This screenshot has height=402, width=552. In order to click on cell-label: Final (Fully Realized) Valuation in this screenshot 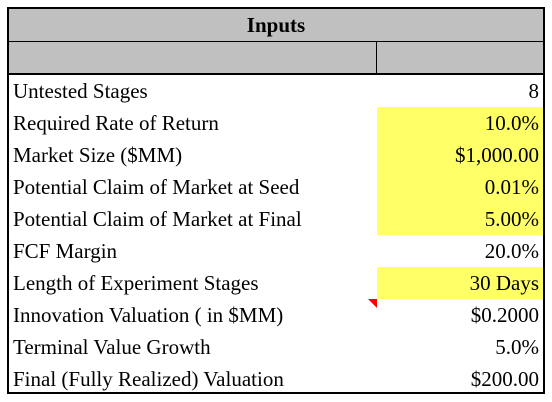, I will do `click(148, 379)`.